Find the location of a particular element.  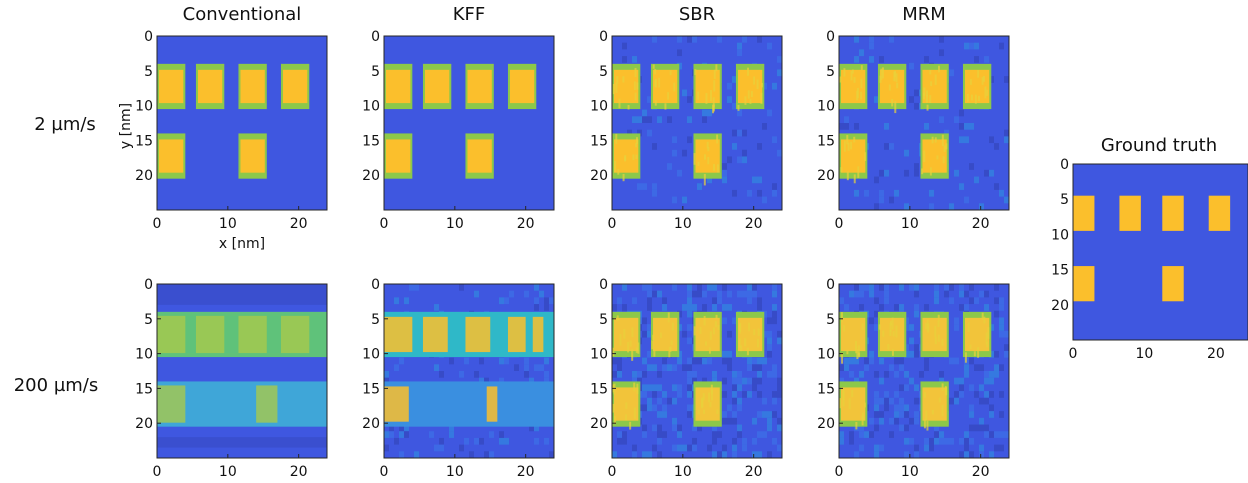

panel-2-kff: 0 10 20 0 5 10 15 20 is located at coordinates (458, 130).